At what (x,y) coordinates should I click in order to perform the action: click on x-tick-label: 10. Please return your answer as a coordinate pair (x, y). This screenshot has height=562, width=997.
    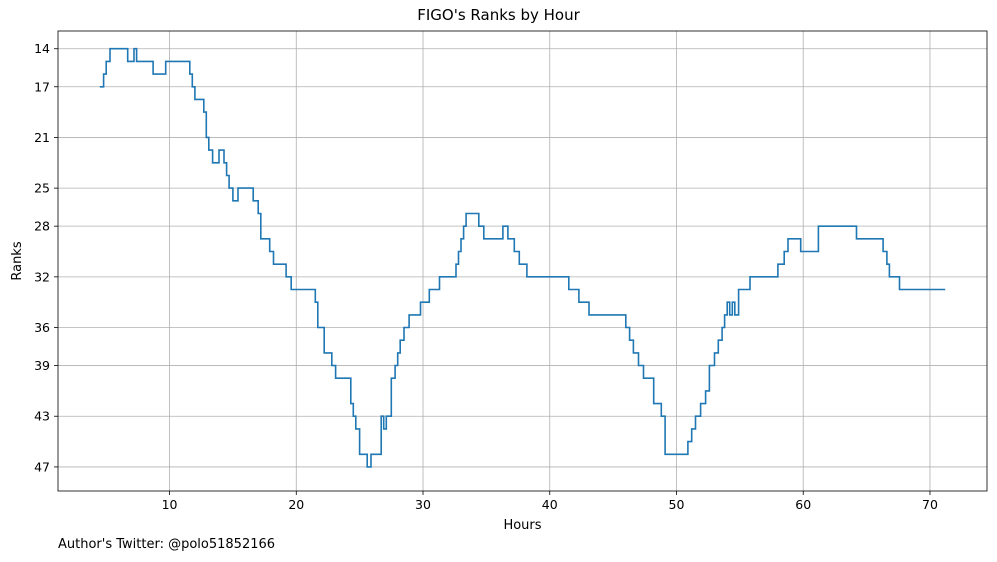
    Looking at the image, I should click on (170, 504).